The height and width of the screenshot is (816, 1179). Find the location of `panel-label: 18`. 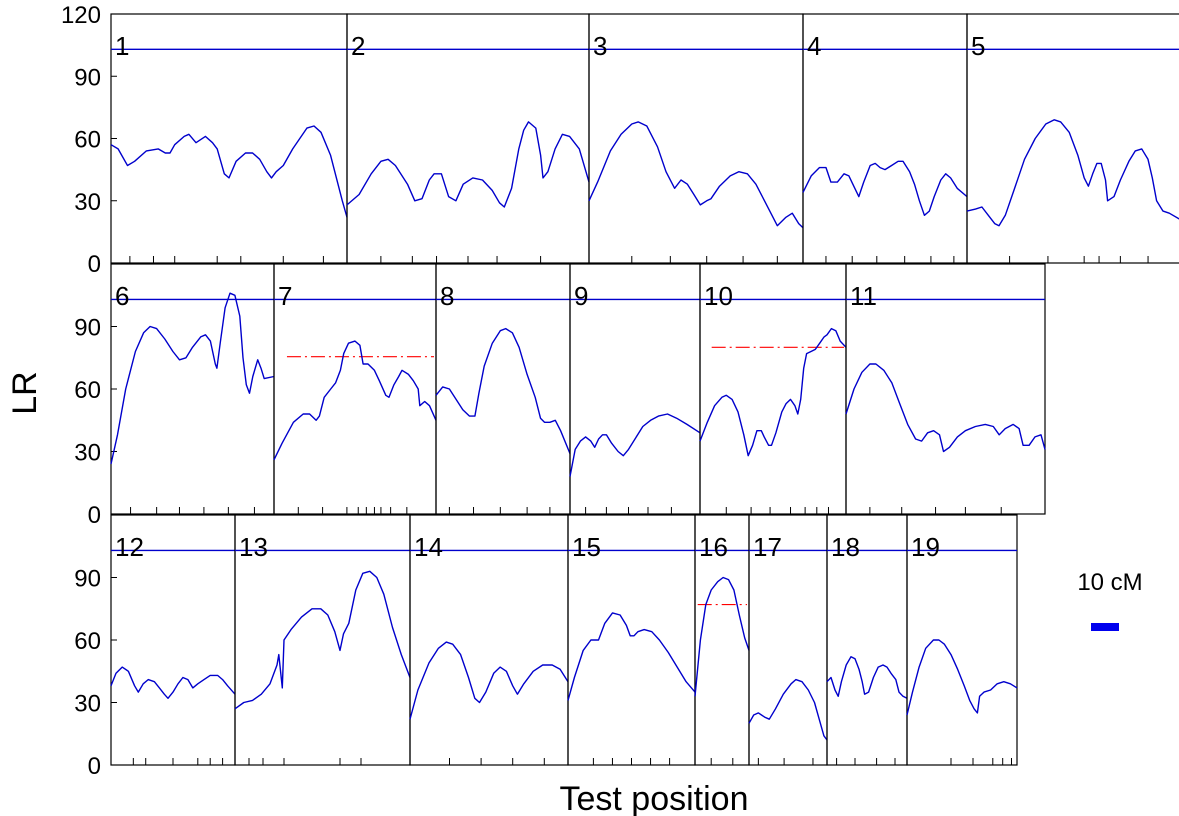

panel-label: 18 is located at coordinates (845, 547).